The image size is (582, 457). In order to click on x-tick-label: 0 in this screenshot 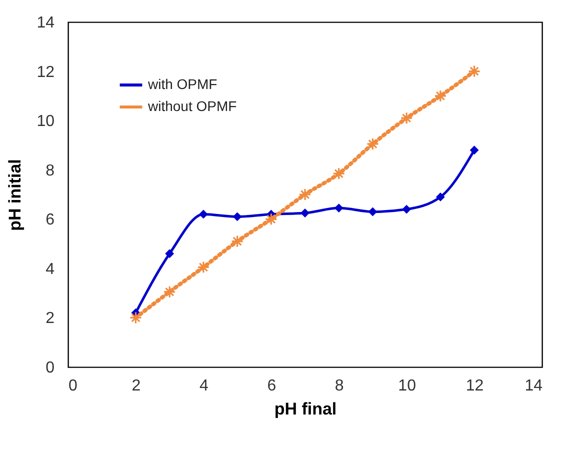, I will do `click(73, 386)`.